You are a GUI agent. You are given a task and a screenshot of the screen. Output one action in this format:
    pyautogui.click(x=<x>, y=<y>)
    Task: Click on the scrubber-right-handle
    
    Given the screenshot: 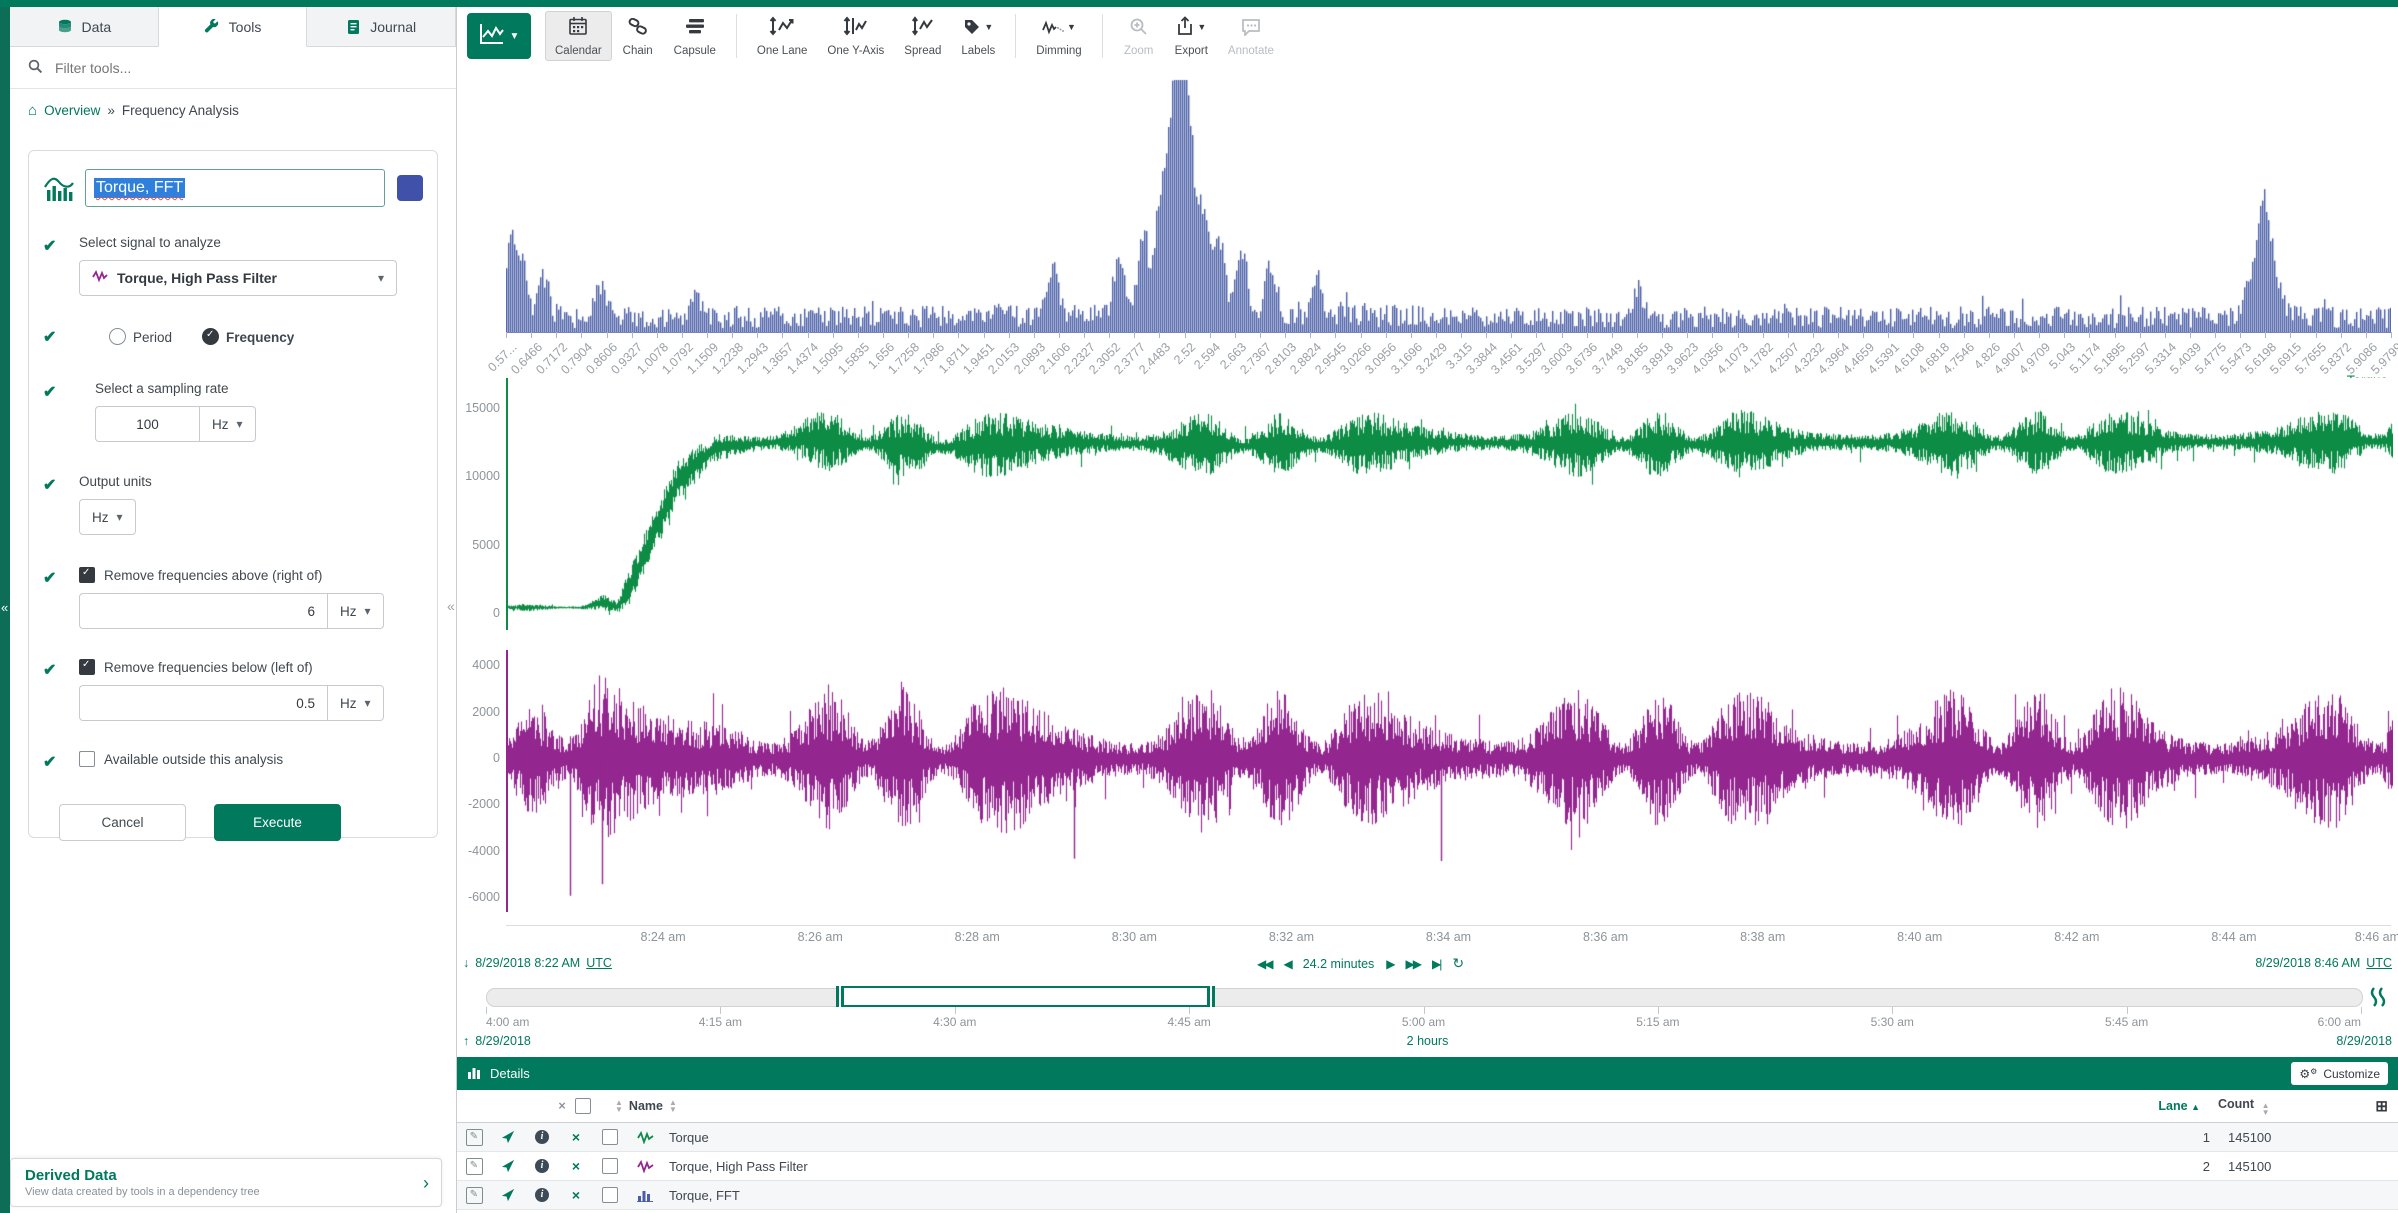 What is the action you would take?
    pyautogui.click(x=1210, y=996)
    